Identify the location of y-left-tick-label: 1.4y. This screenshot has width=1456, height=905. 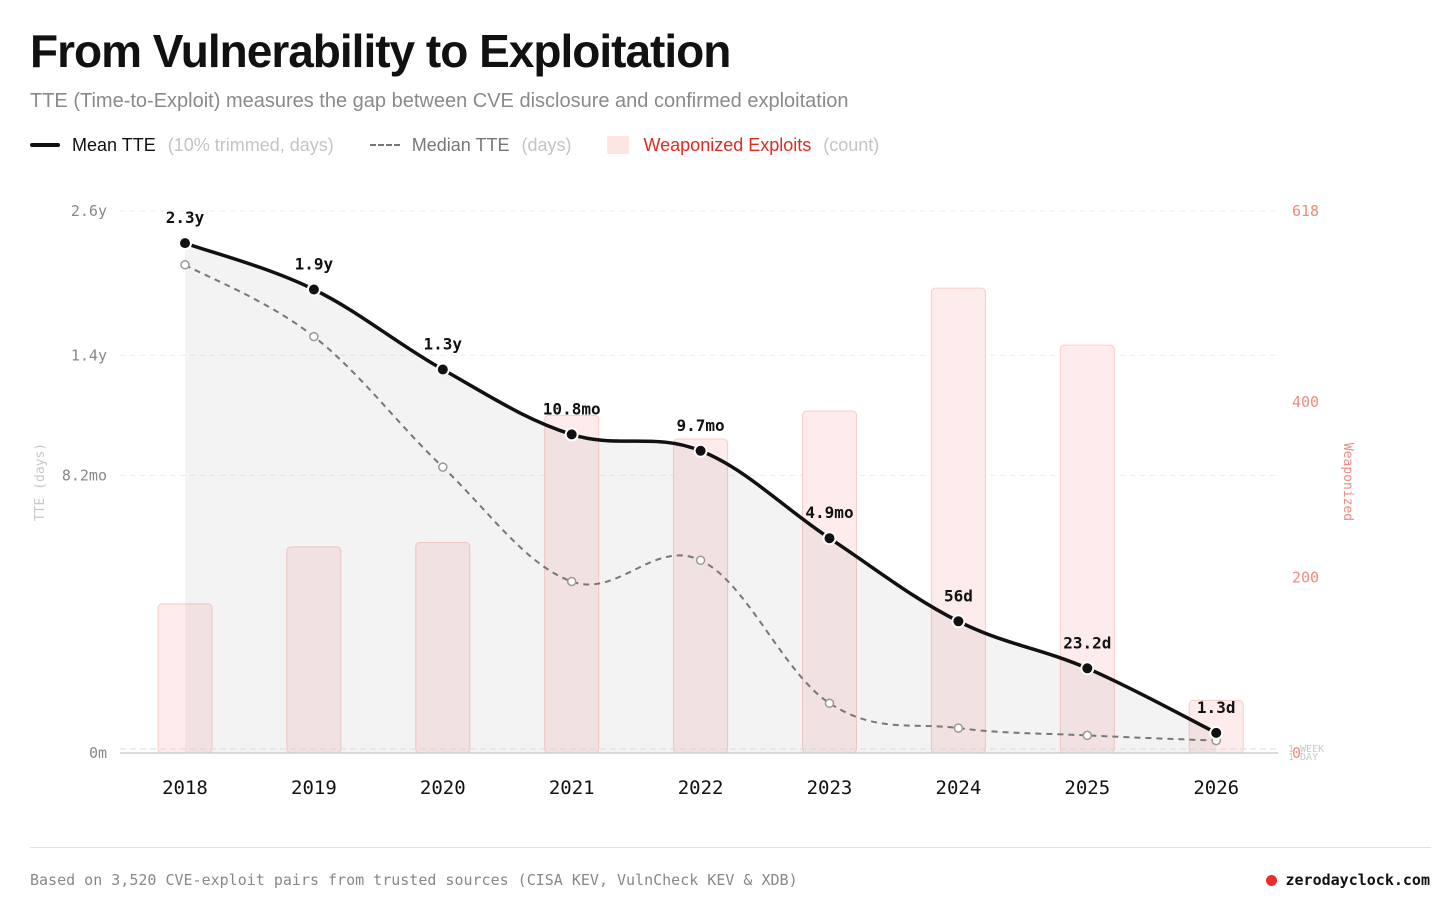
(89, 355).